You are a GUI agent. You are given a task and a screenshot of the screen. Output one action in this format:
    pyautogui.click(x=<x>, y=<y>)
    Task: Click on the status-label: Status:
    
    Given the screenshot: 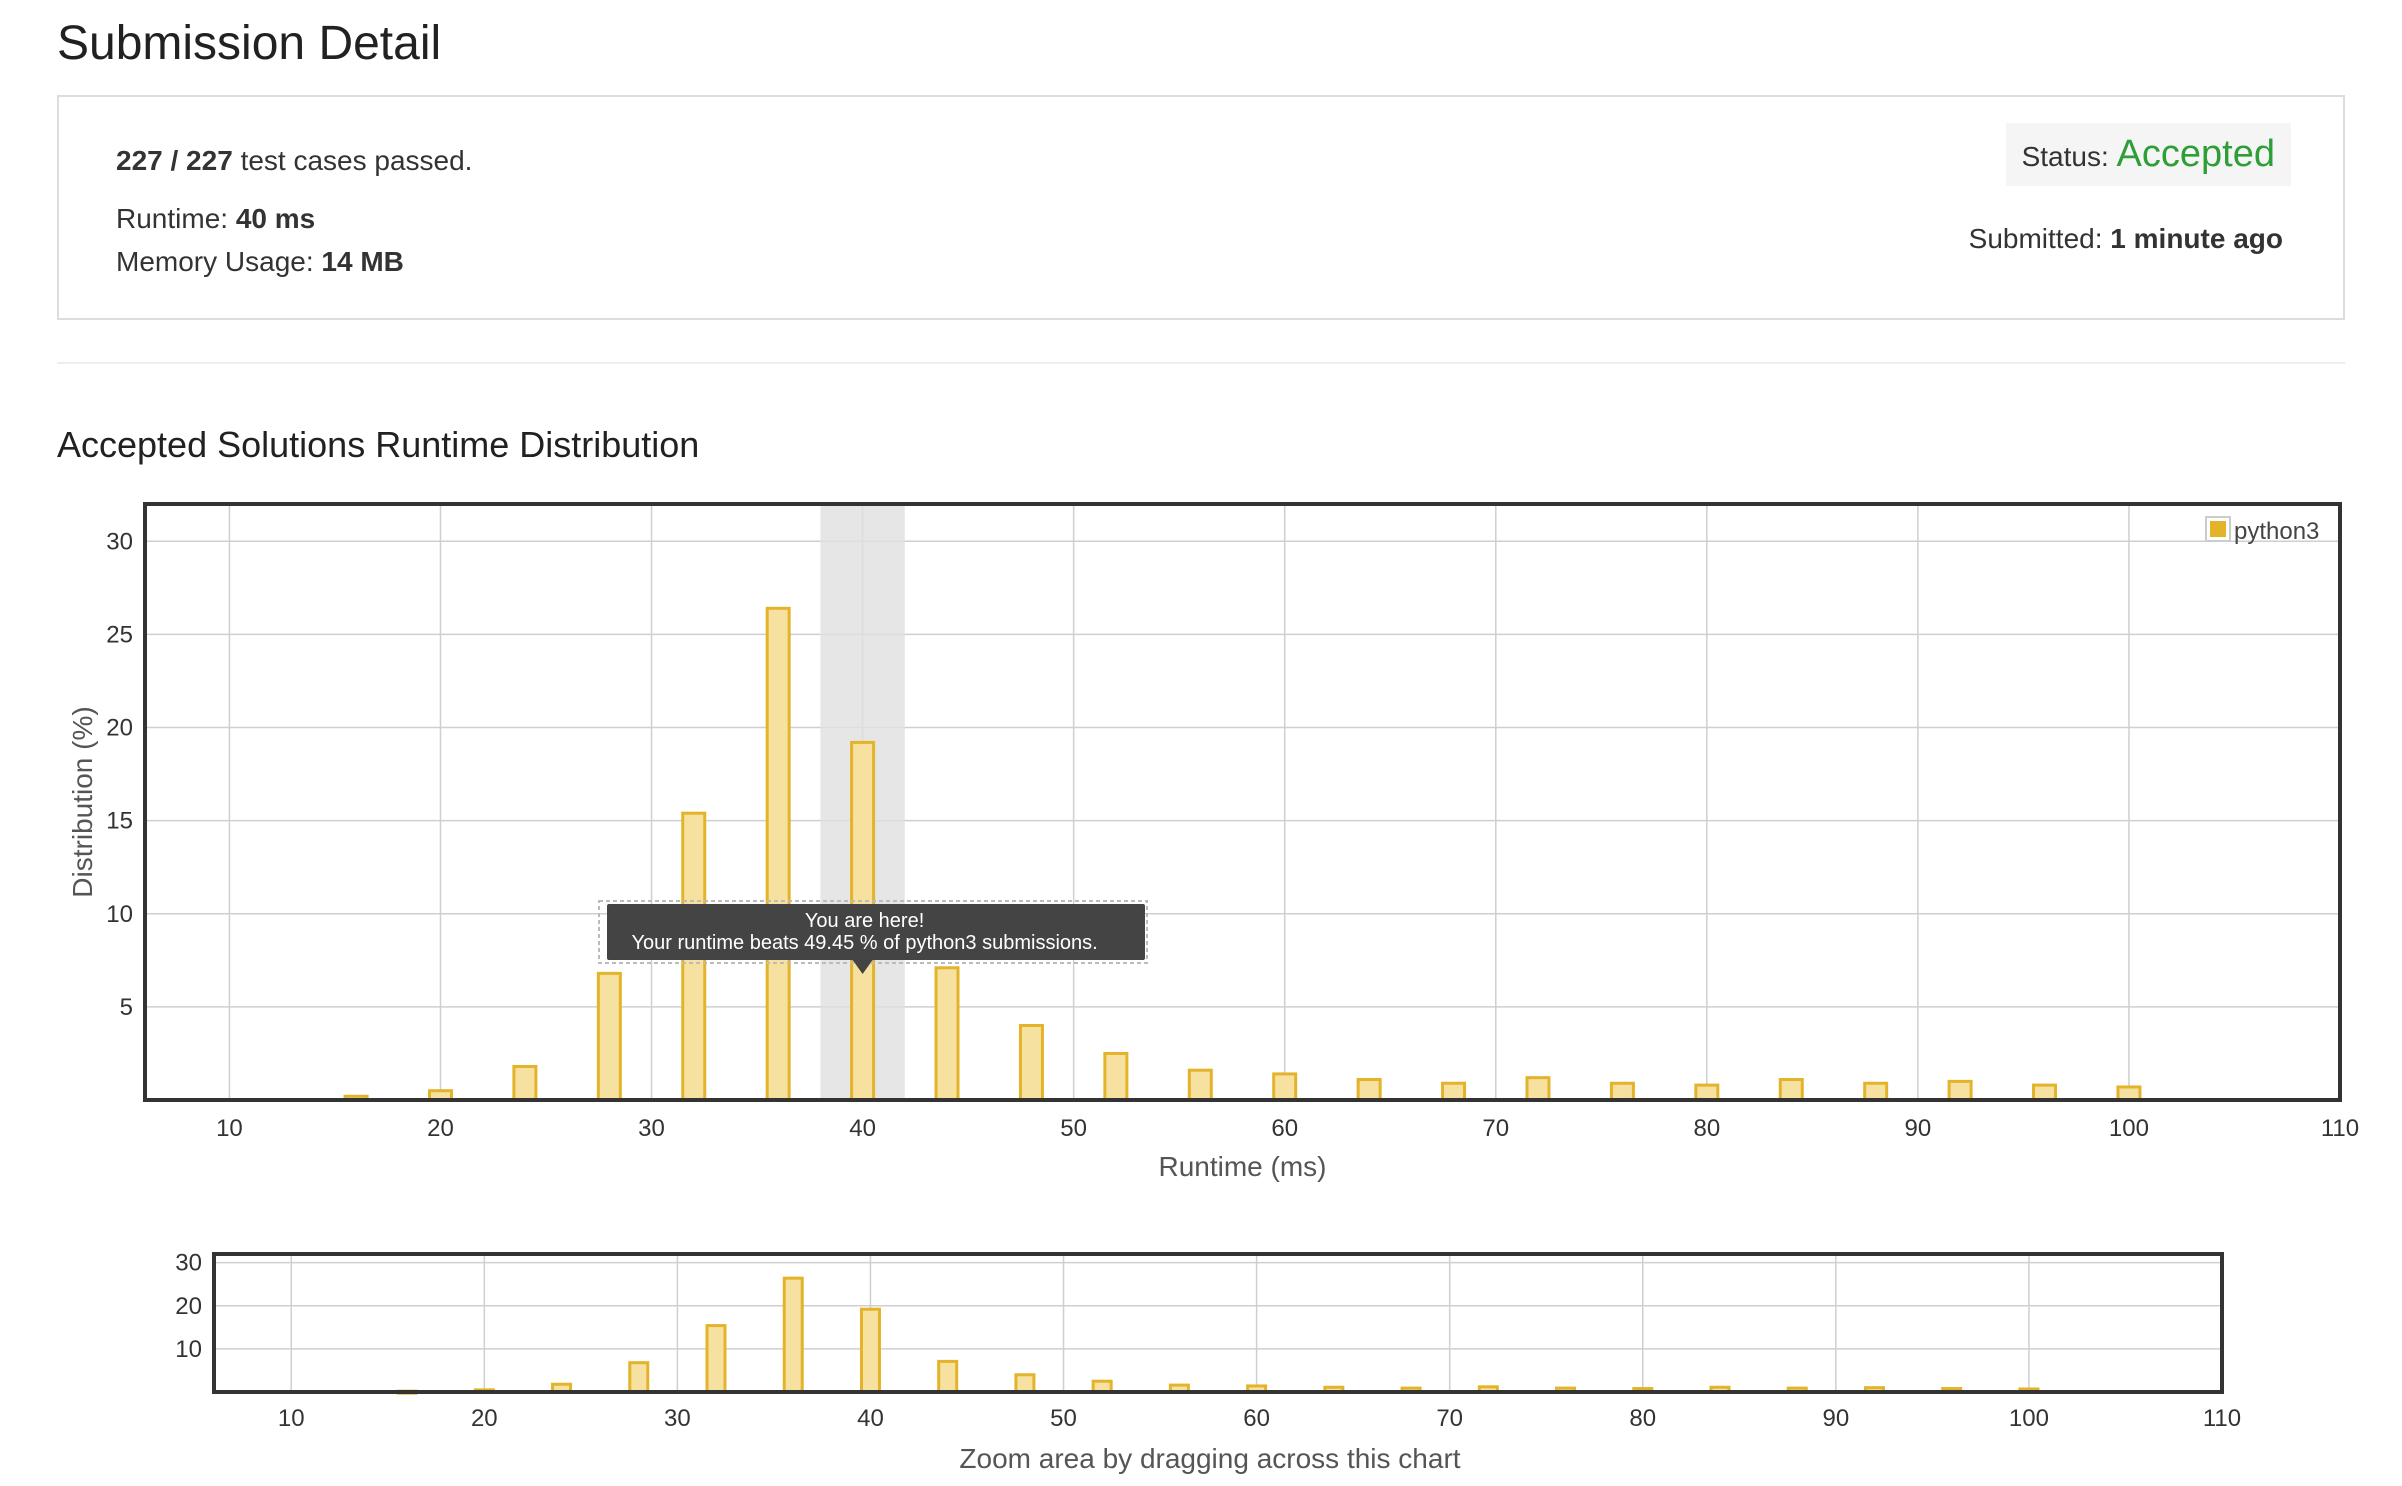 What is the action you would take?
    pyautogui.click(x=2065, y=156)
    